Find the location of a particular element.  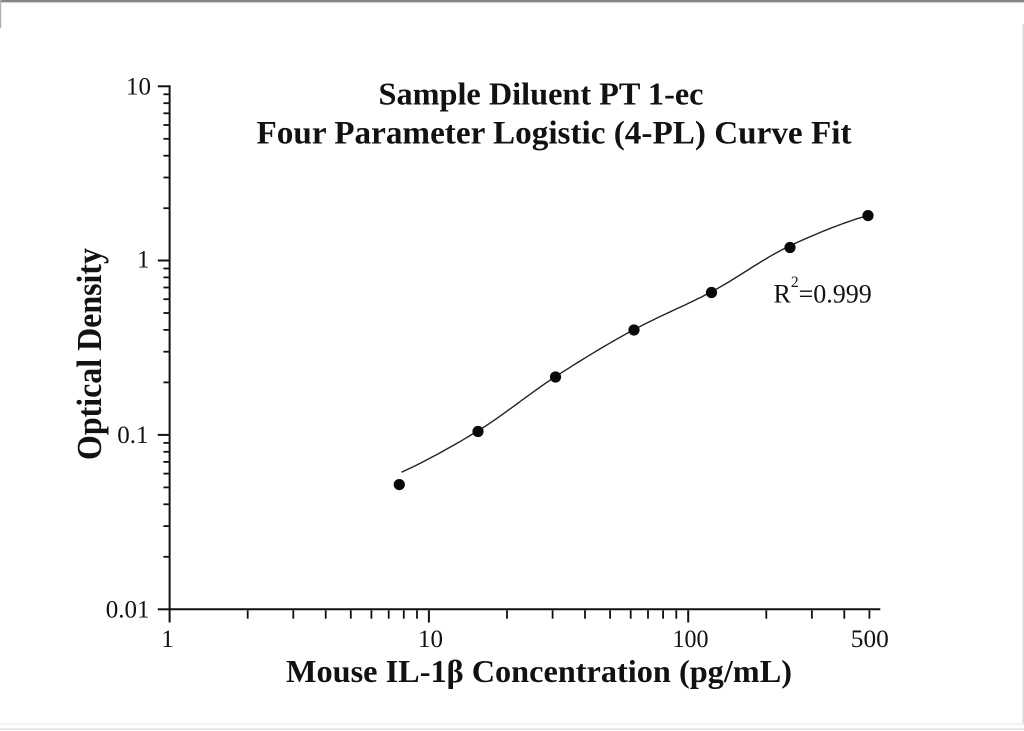

svg-text: 500 is located at coordinates (870, 639).